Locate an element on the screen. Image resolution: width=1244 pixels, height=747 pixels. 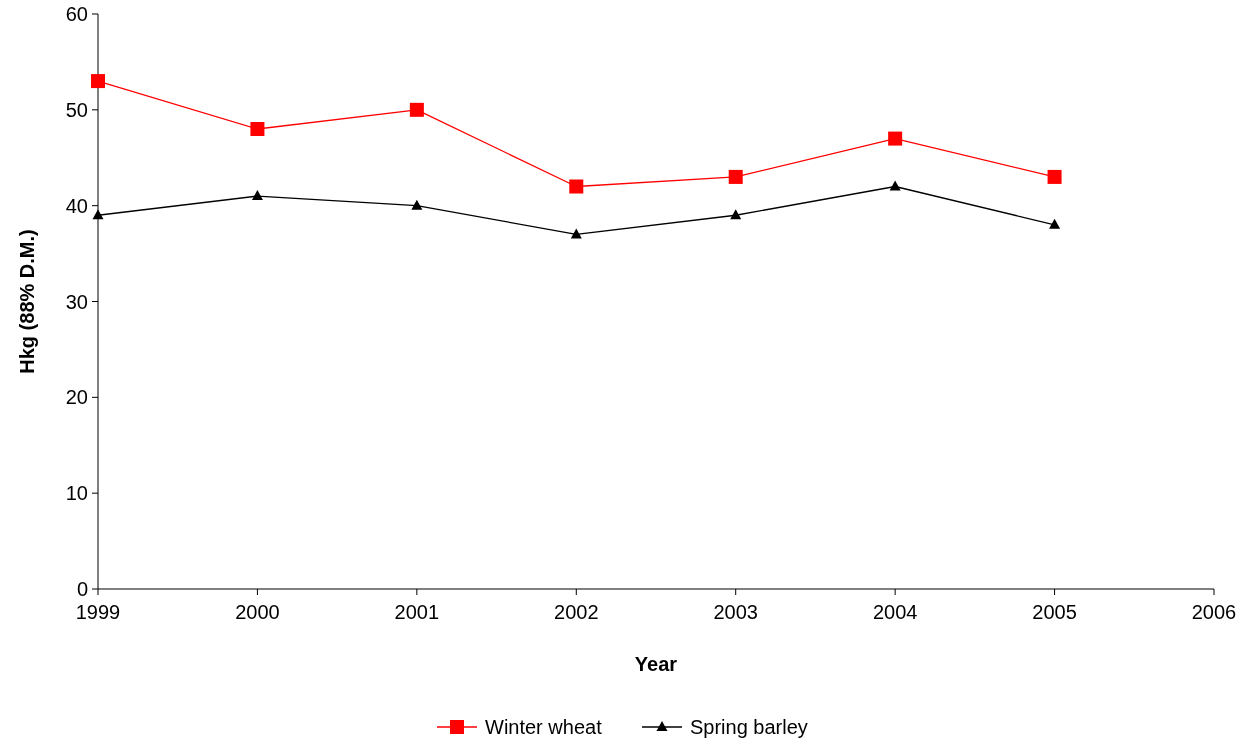
legend-label: Winter wheat is located at coordinates (544, 727).